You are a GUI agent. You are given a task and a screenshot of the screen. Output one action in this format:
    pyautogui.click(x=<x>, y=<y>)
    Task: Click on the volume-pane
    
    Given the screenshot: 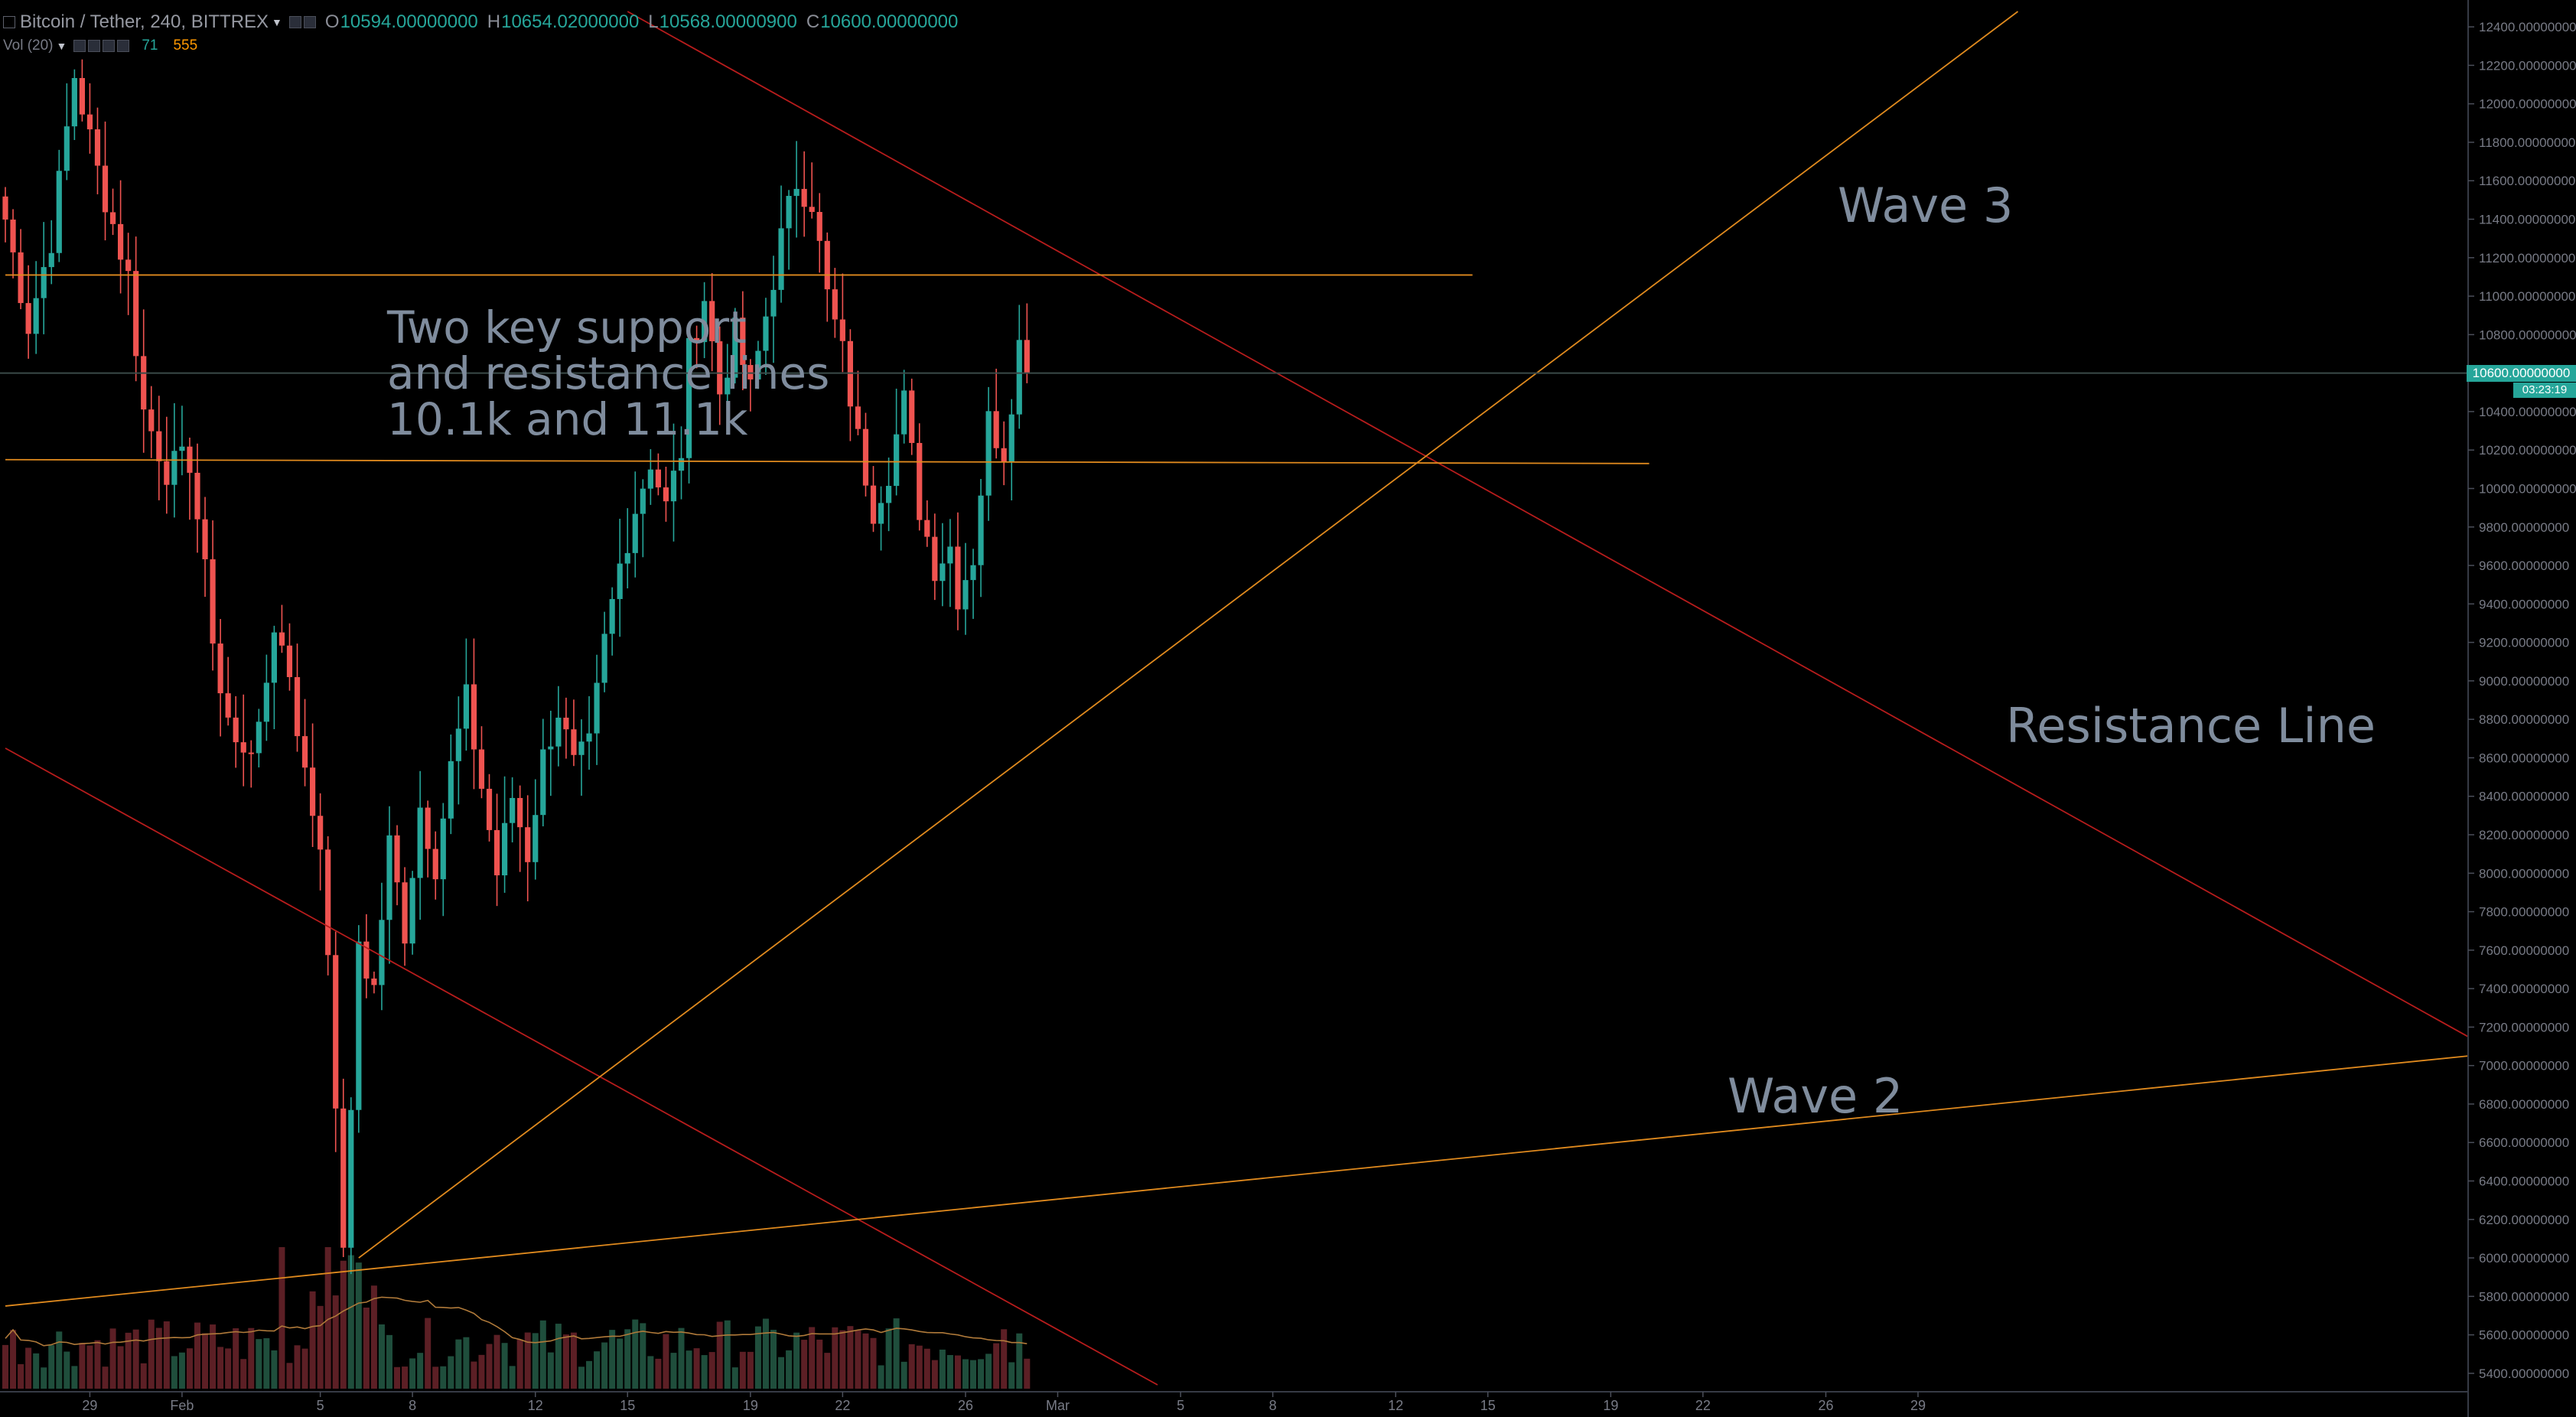 What is the action you would take?
    pyautogui.click(x=517, y=1318)
    